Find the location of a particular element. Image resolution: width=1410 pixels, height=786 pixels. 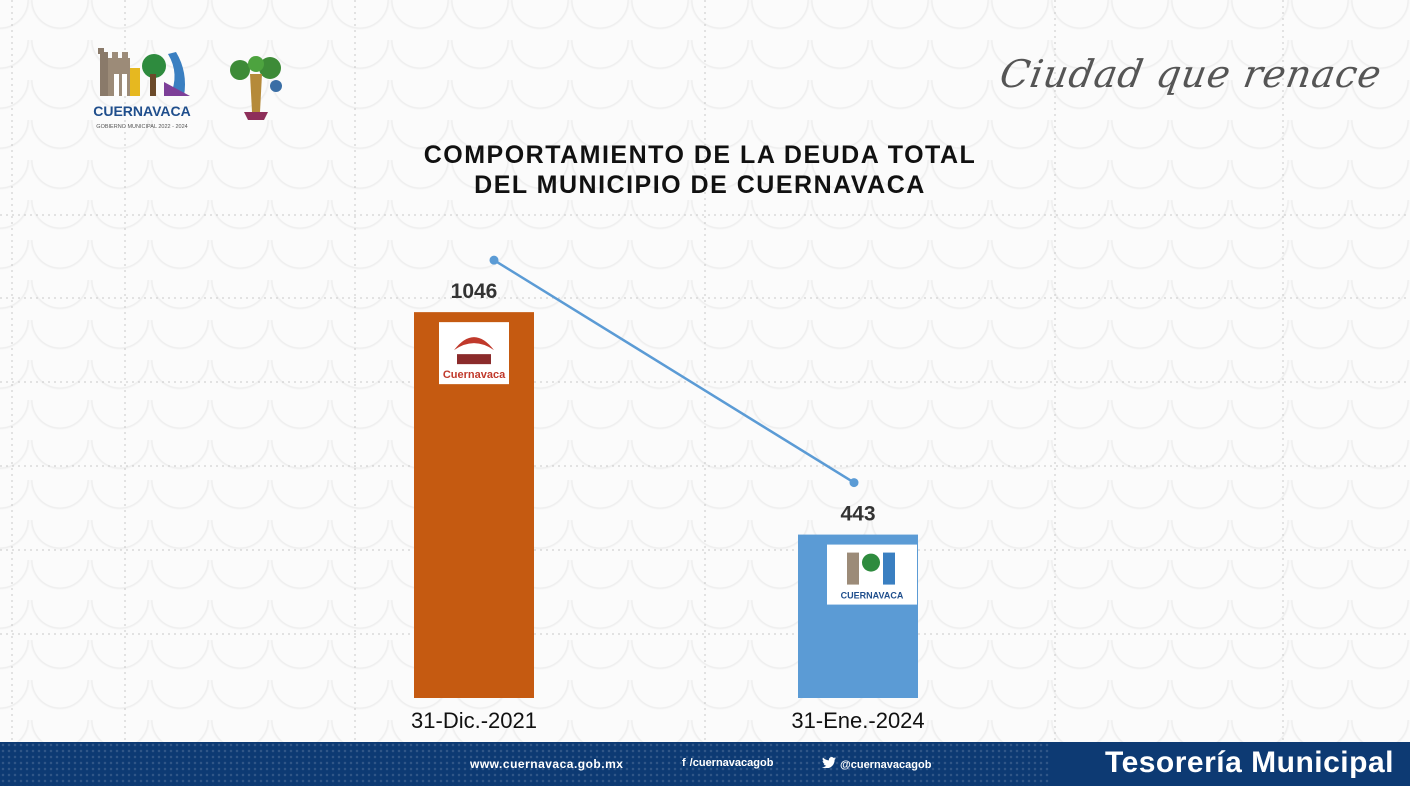

twitter-icon is located at coordinates (829, 762).